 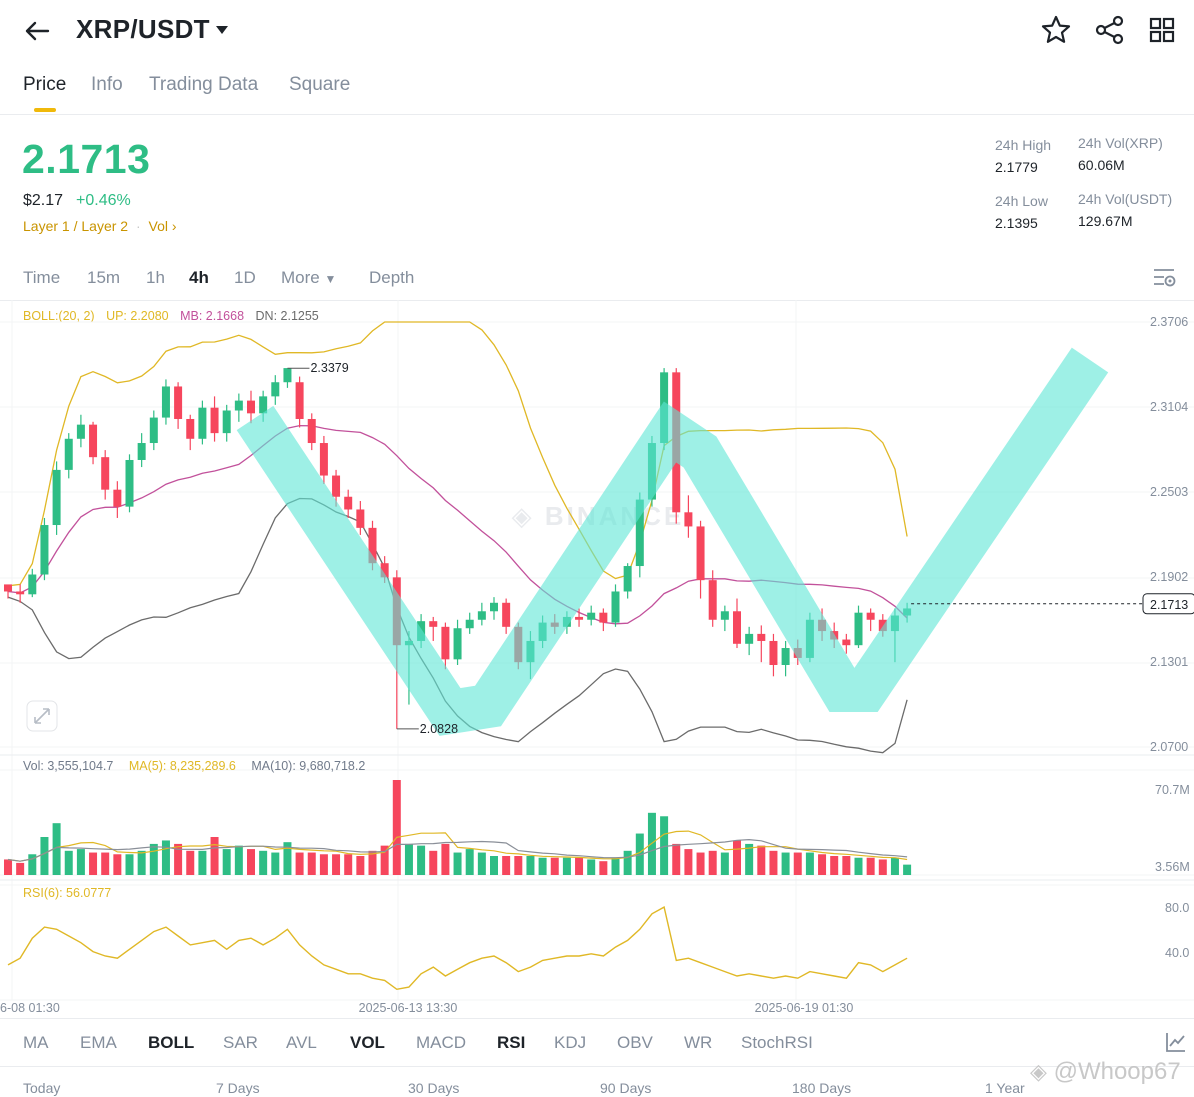 I want to click on indicator-macd: MACD, so click(x=441, y=1042).